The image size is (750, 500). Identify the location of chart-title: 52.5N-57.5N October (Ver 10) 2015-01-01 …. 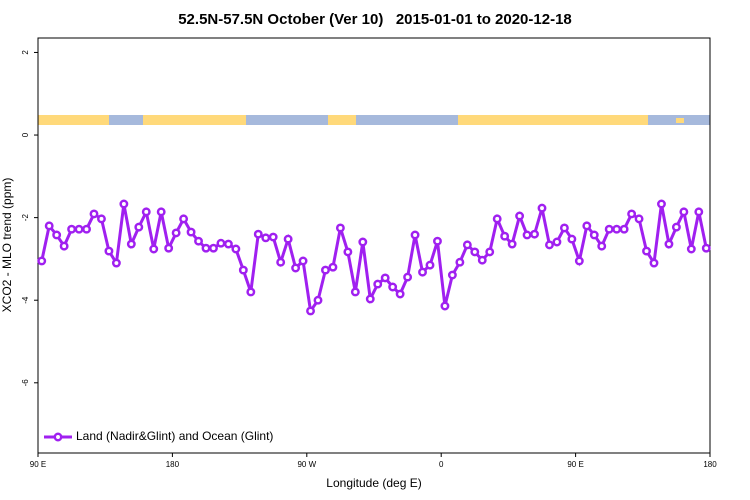
(375, 19).